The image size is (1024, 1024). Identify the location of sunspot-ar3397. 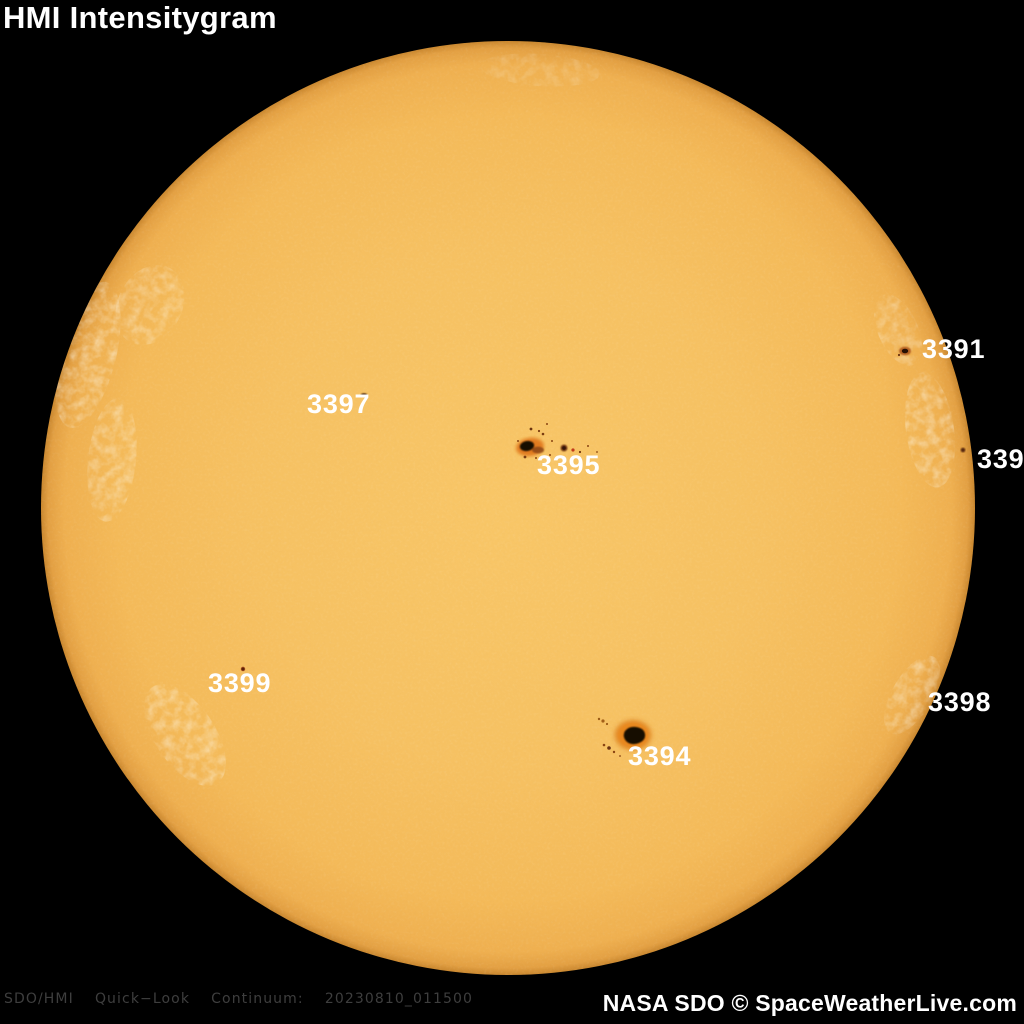
(364, 395).